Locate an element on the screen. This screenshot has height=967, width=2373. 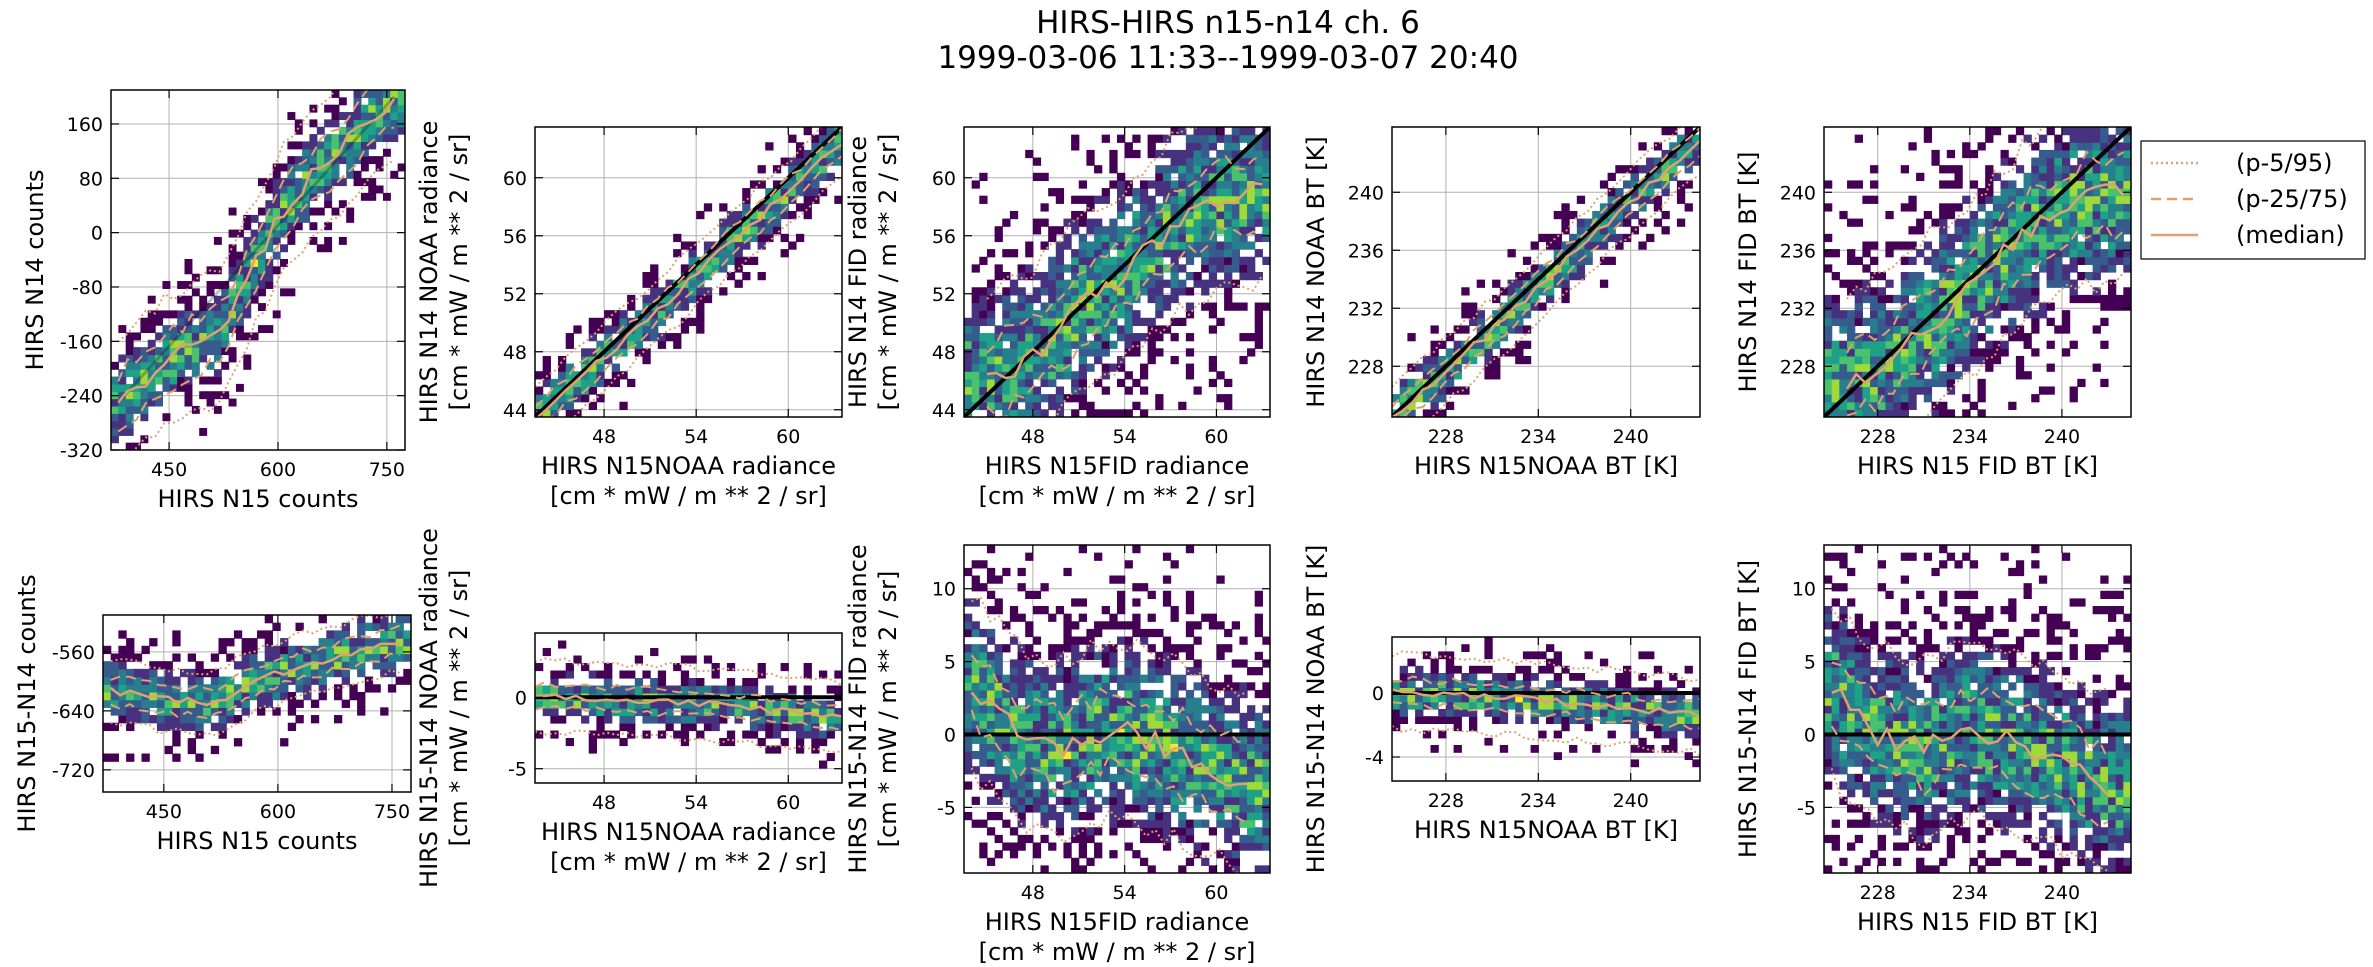
p75-curve is located at coordinates (1985, 251).